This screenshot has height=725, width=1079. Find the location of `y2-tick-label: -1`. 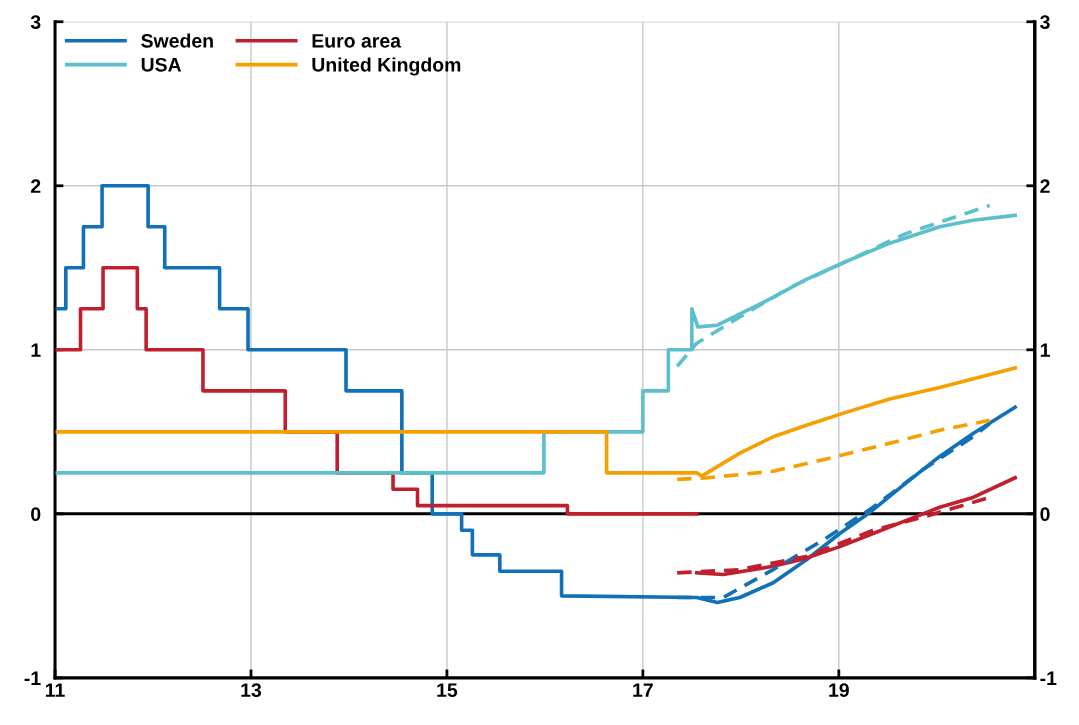

y2-tick-label: -1 is located at coordinates (1048, 678).